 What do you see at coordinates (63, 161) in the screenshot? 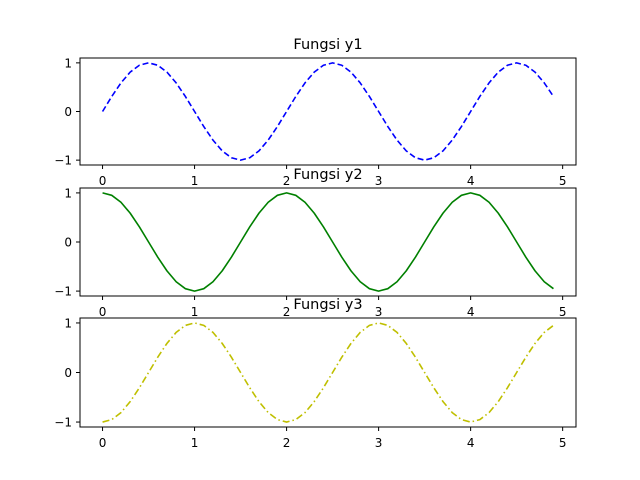
I see `y-tick-label-1-2: −1` at bounding box center [63, 161].